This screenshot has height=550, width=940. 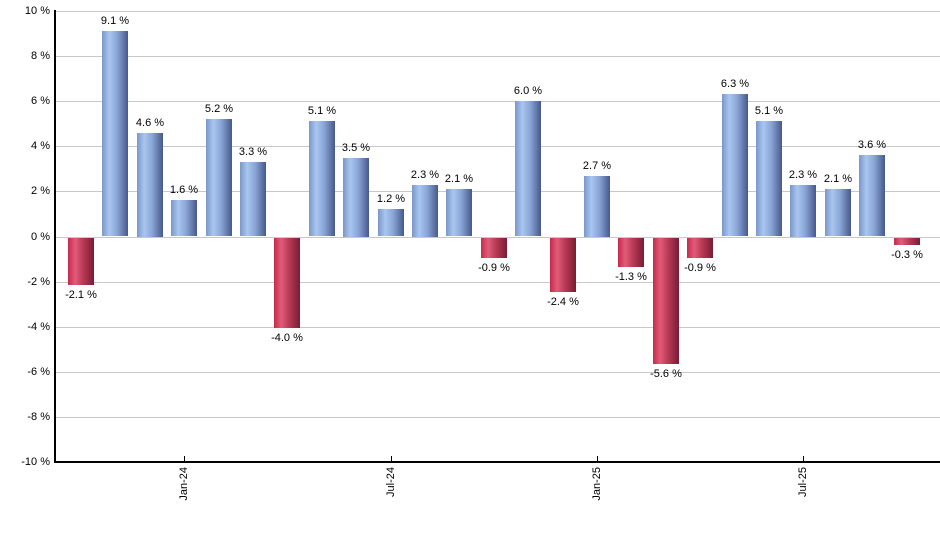 What do you see at coordinates (38, 327) in the screenshot?
I see `y-tick-label: -4 %` at bounding box center [38, 327].